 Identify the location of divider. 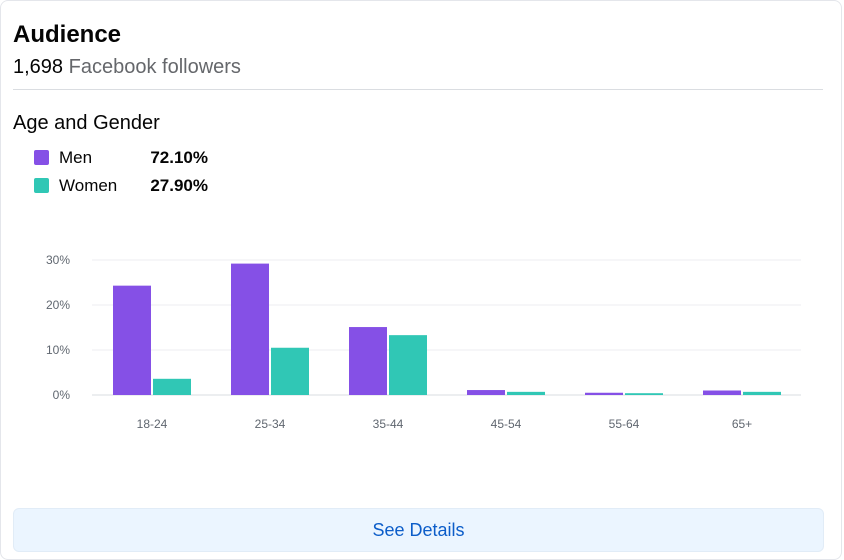
(418, 89).